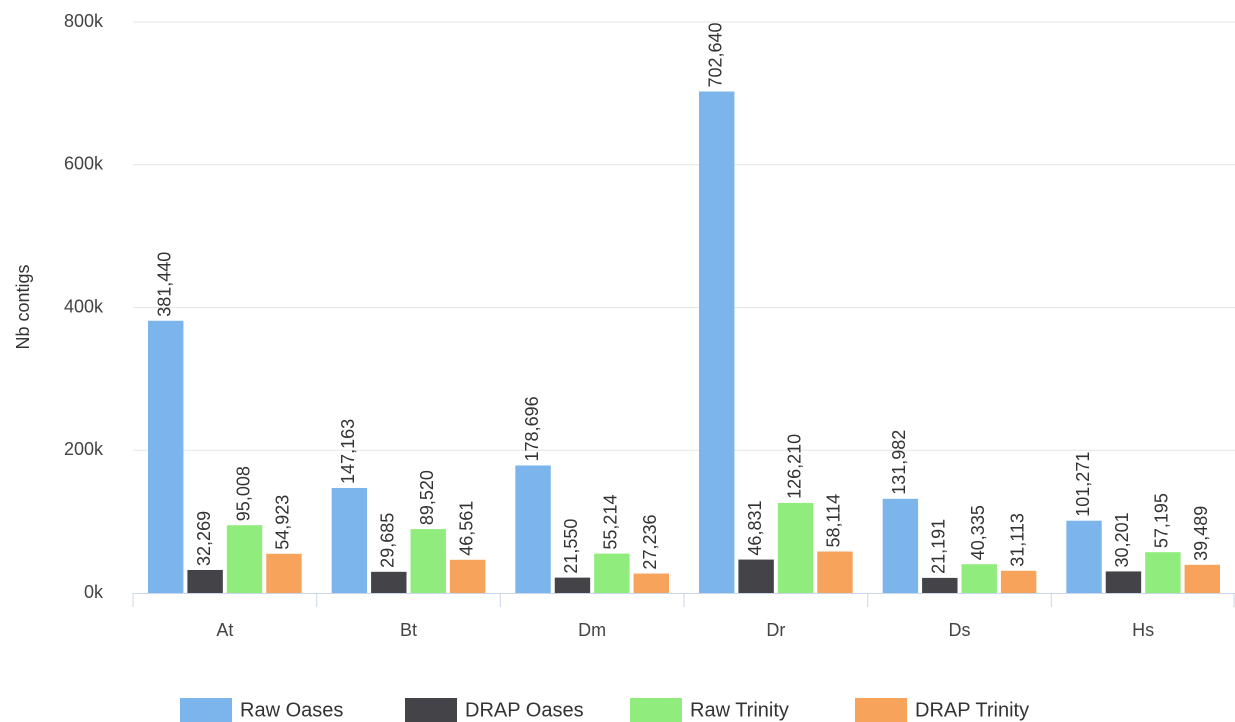 This screenshot has width=1235, height=722. Describe the element at coordinates (23, 306) in the screenshot. I see `y-axis-title: Nb contigs` at that location.